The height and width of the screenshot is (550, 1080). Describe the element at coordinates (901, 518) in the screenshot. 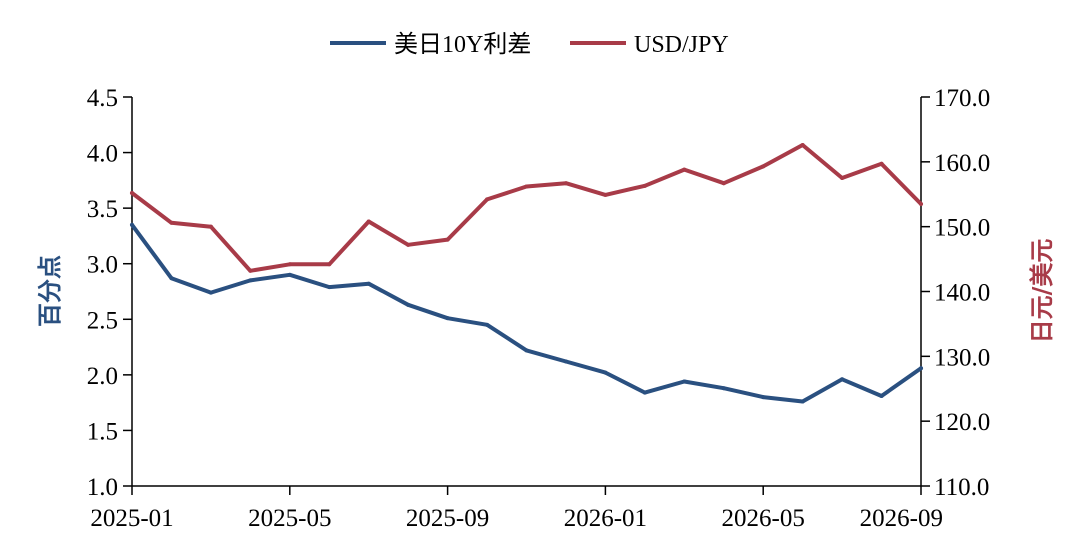

I see `x-tick-label: 2026-09` at that location.